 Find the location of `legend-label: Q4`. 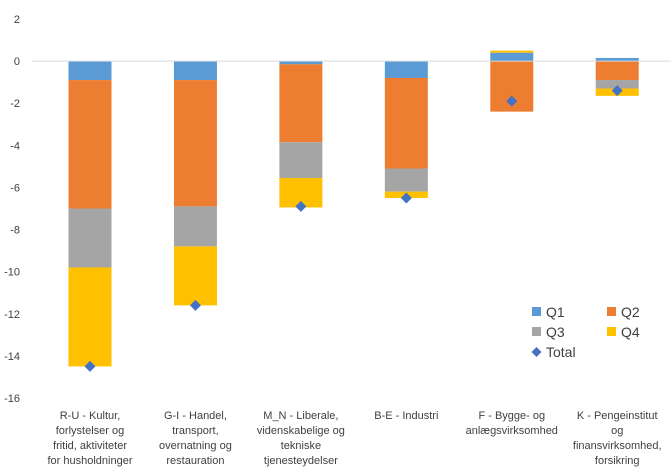

legend-label: Q4 is located at coordinates (630, 332).